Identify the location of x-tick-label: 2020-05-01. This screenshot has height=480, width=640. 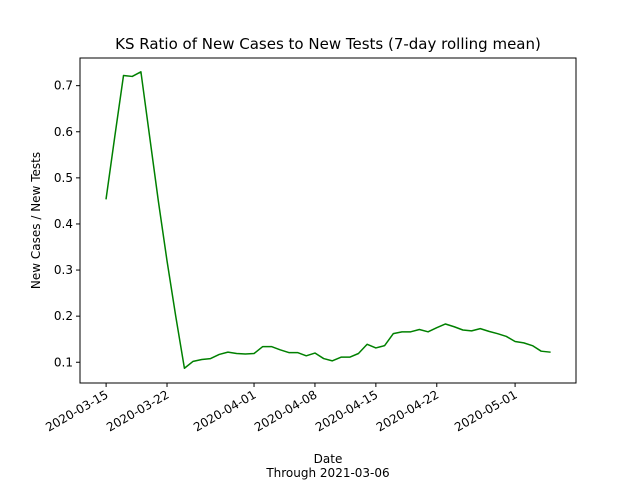
(485, 410).